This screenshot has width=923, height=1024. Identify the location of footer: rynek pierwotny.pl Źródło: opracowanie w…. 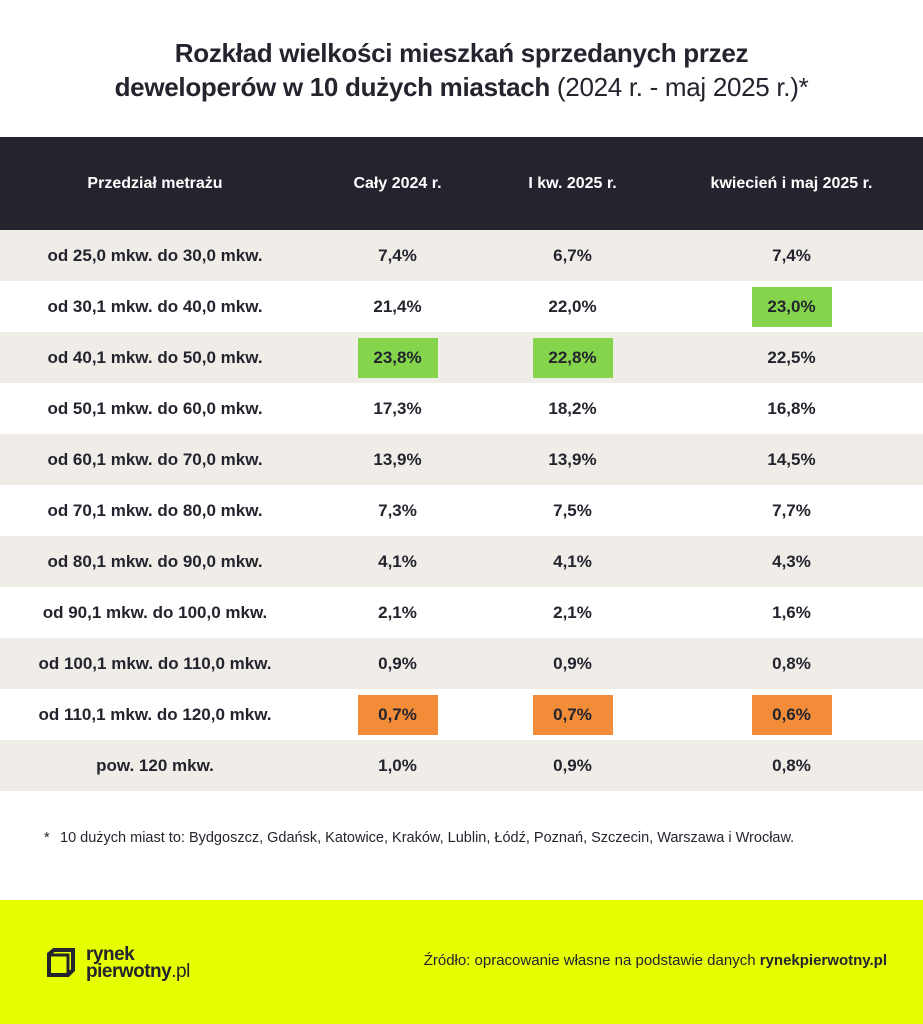
(461, 962).